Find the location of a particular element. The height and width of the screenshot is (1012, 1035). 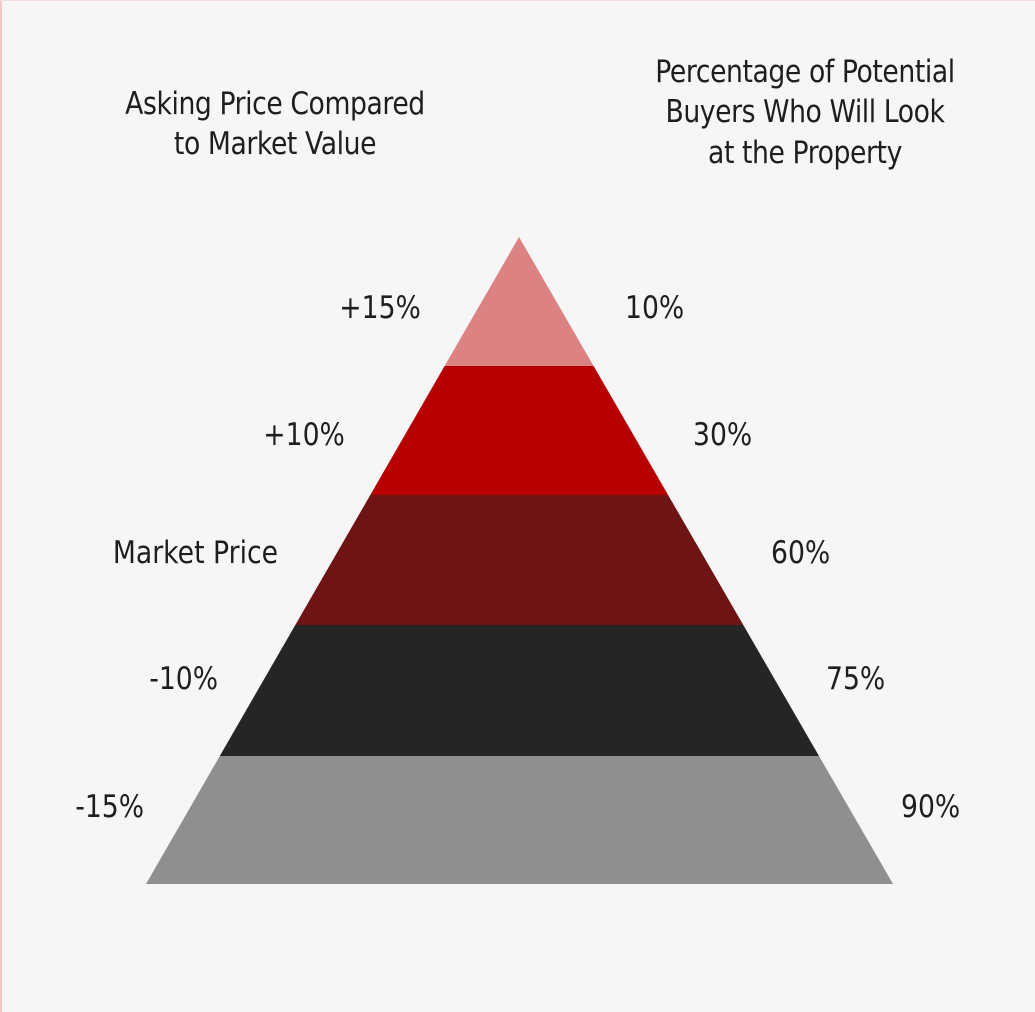

buyers-percentage-heading-line-2: Buyers Who Will Look is located at coordinates (805, 112).